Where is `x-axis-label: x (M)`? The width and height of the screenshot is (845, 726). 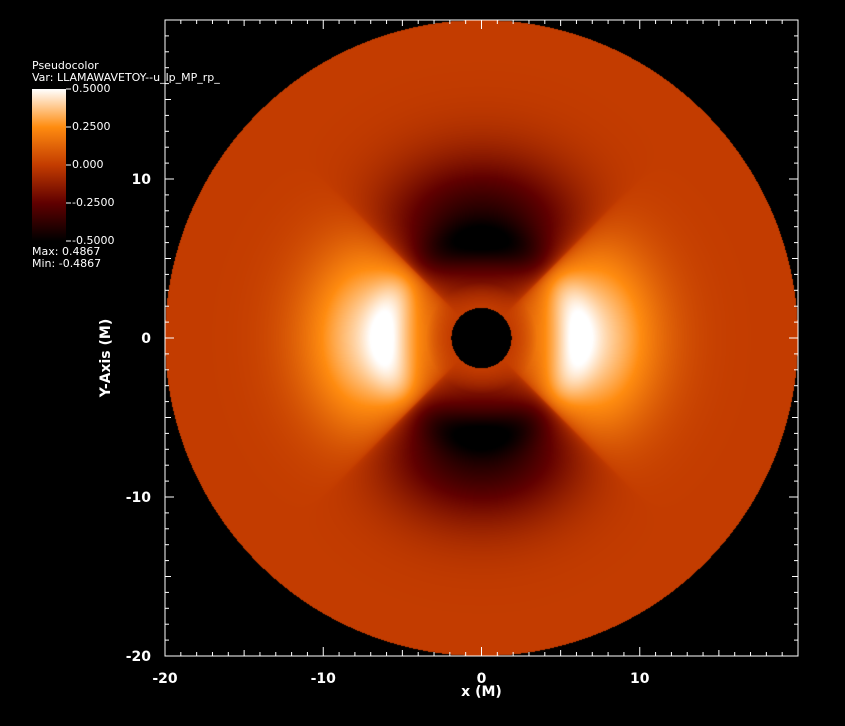 x-axis-label: x (M) is located at coordinates (481, 692).